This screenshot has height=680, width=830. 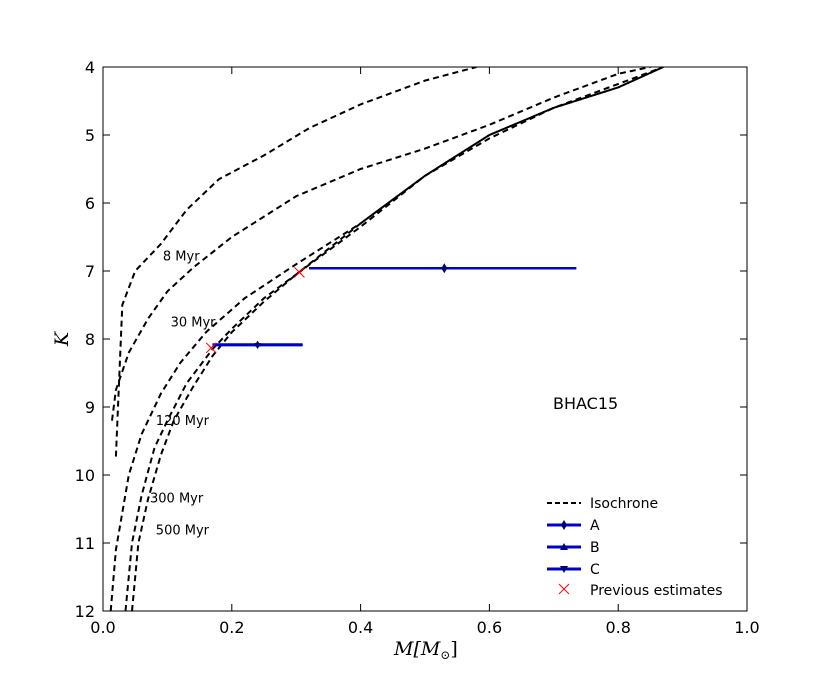 What do you see at coordinates (90, 407) in the screenshot?
I see `y-tick-label: 9` at bounding box center [90, 407].